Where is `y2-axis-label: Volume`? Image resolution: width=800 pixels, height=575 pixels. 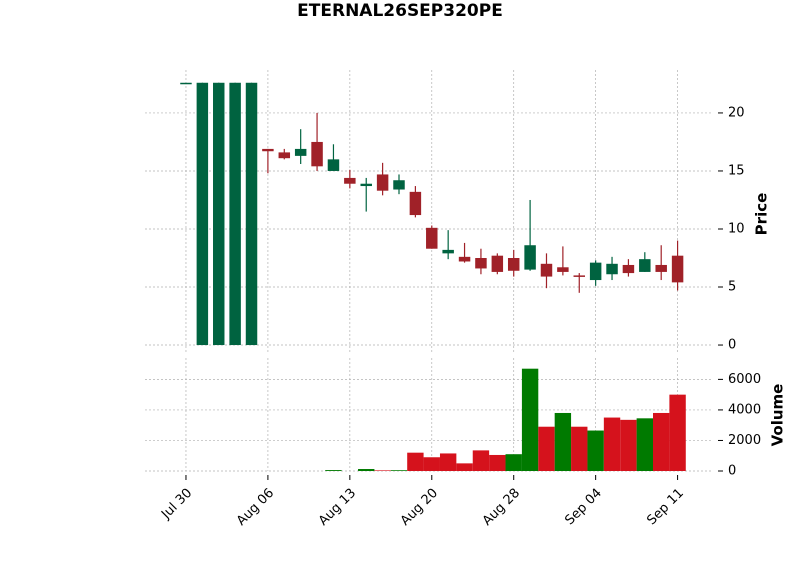 y2-axis-label: Volume is located at coordinates (778, 415).